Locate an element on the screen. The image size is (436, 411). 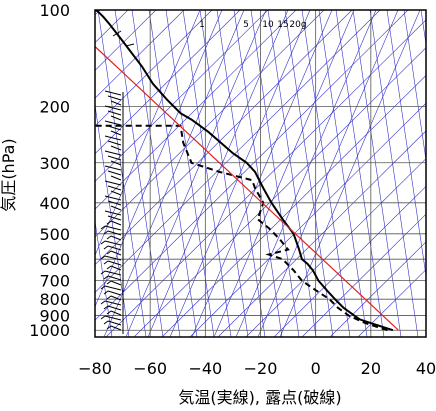
y-tick-label: 600 is located at coordinates (54, 259).